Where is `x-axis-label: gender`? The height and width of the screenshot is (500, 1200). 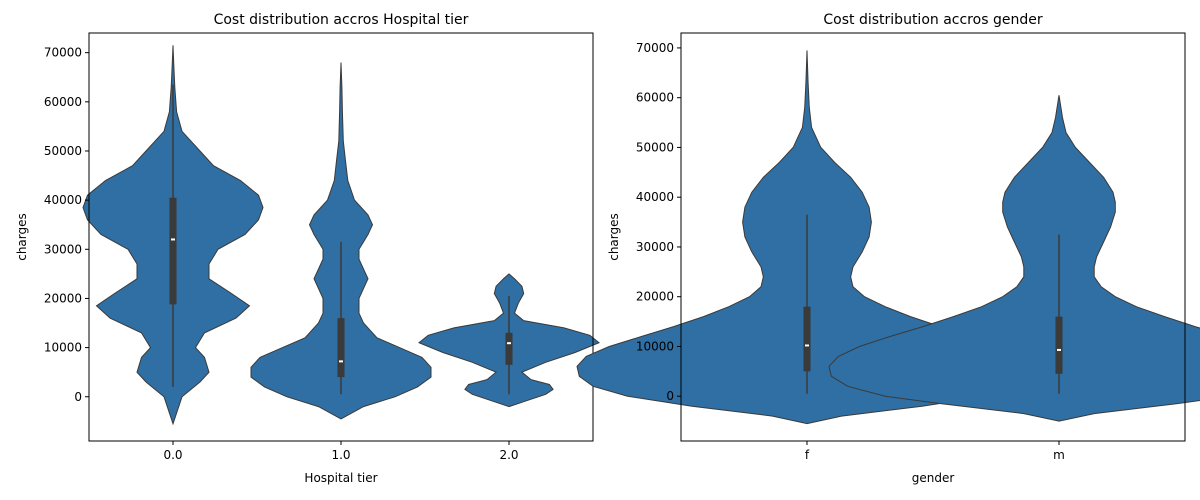
x-axis-label: gender is located at coordinates (933, 478).